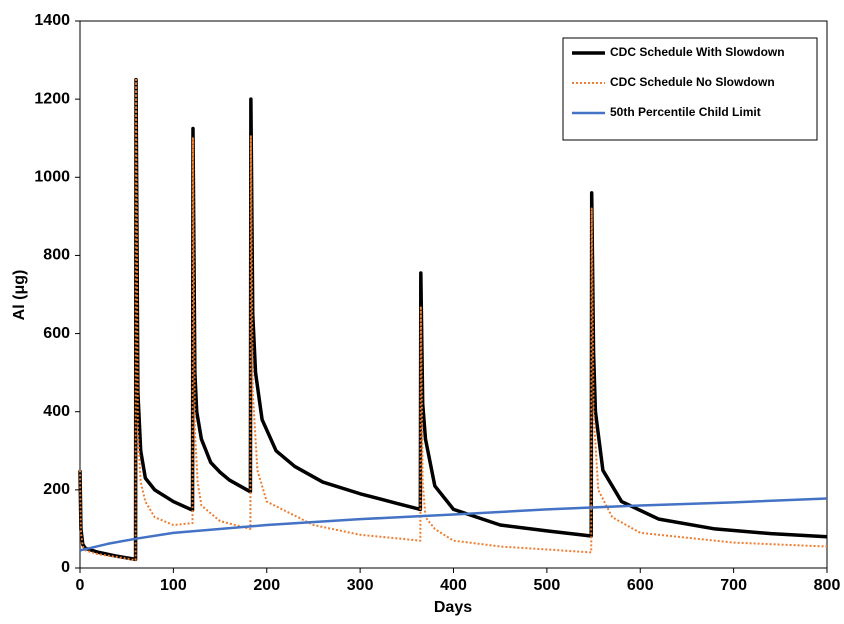 This screenshot has width=844, height=624. What do you see at coordinates (733, 585) in the screenshot?
I see `x-tick-label: 700` at bounding box center [733, 585].